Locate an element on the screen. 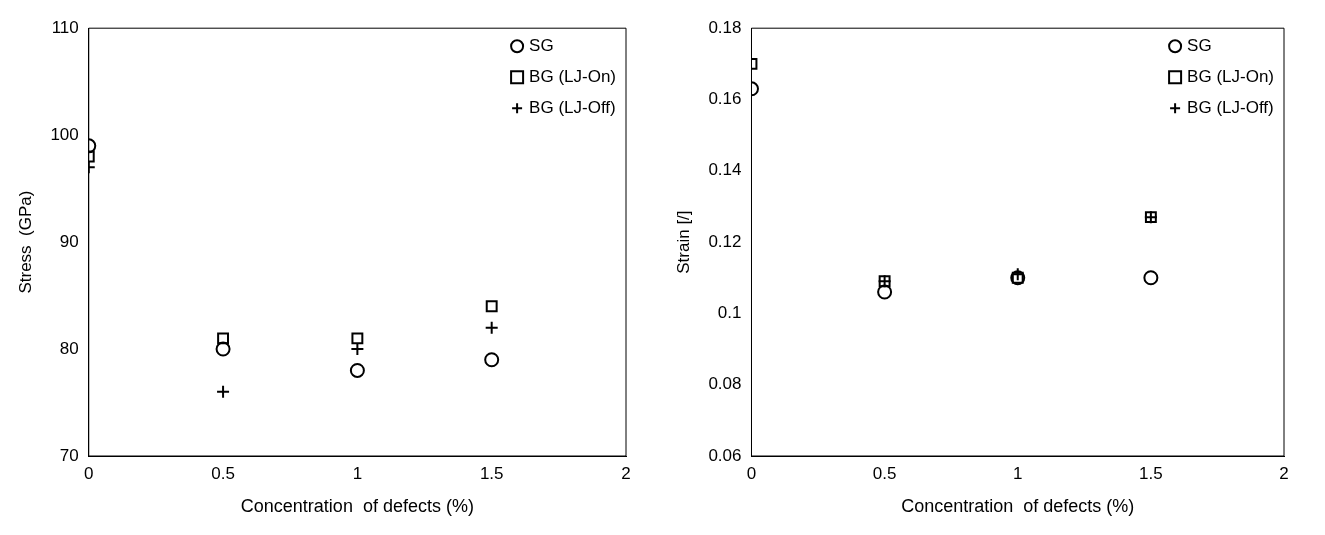 The width and height of the screenshot is (1325, 535). y-tick-label: 0.16 is located at coordinates (725, 99).